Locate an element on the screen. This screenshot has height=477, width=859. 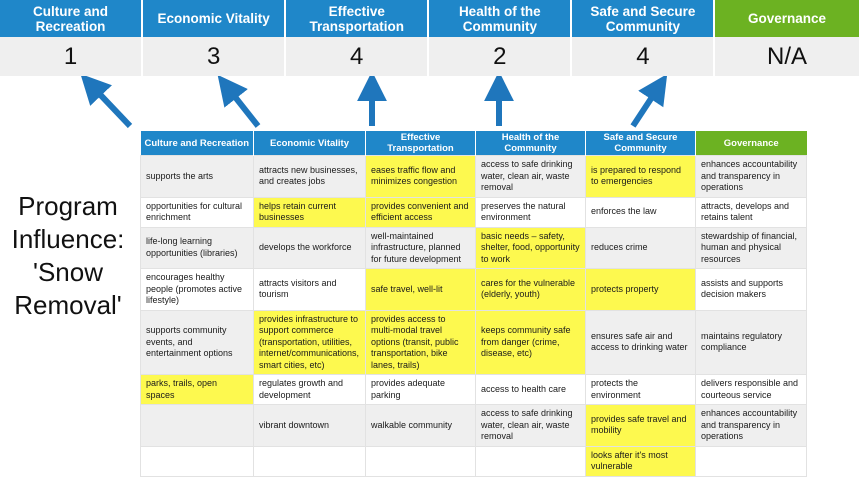
matrix-cell: opportunities for cultural enrichment is located at coordinates (197, 212).